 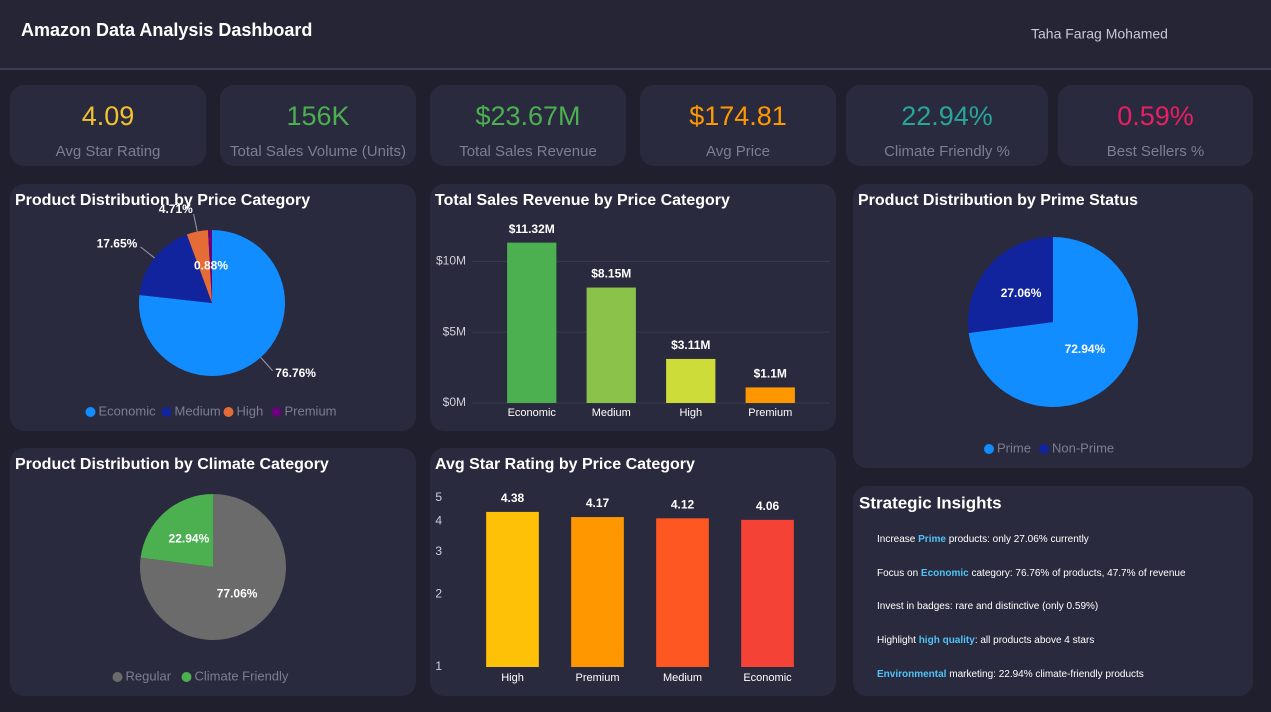 I want to click on kpi-label: Total Sales Volume (Units), so click(x=318, y=151).